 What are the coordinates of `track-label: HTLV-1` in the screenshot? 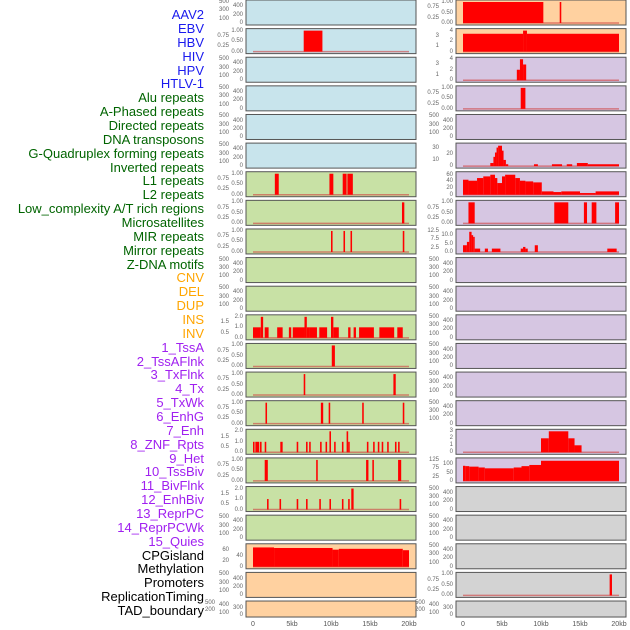 It's located at (182, 84).